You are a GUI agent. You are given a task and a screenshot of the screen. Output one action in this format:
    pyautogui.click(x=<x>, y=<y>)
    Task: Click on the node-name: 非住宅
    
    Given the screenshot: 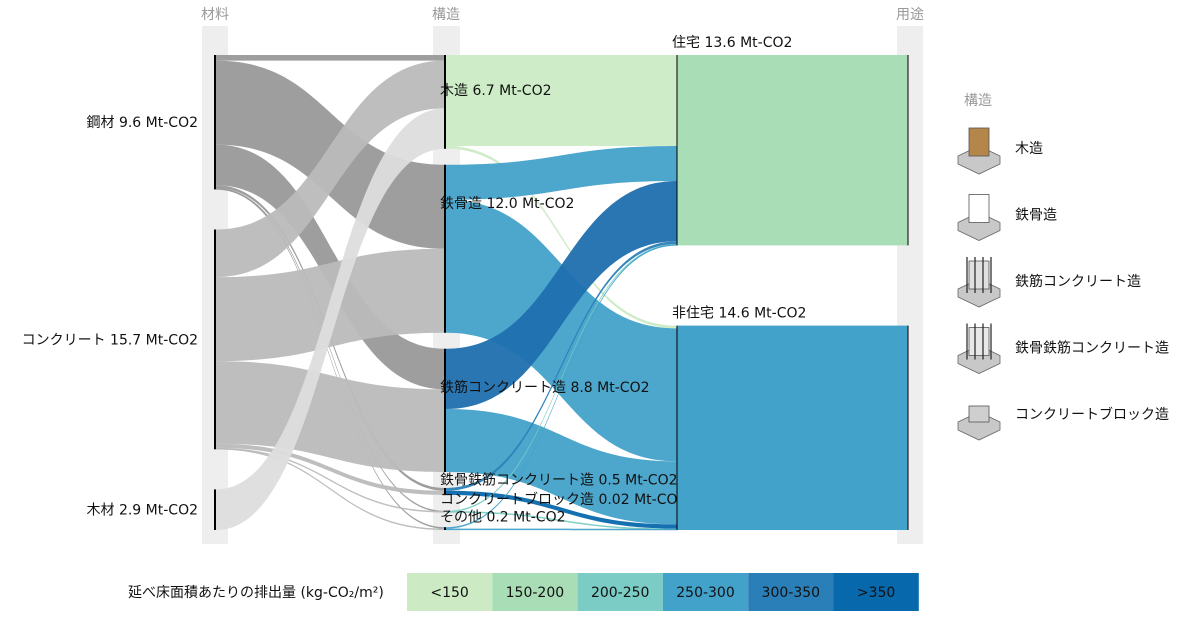 What is the action you would take?
    pyautogui.click(x=693, y=314)
    